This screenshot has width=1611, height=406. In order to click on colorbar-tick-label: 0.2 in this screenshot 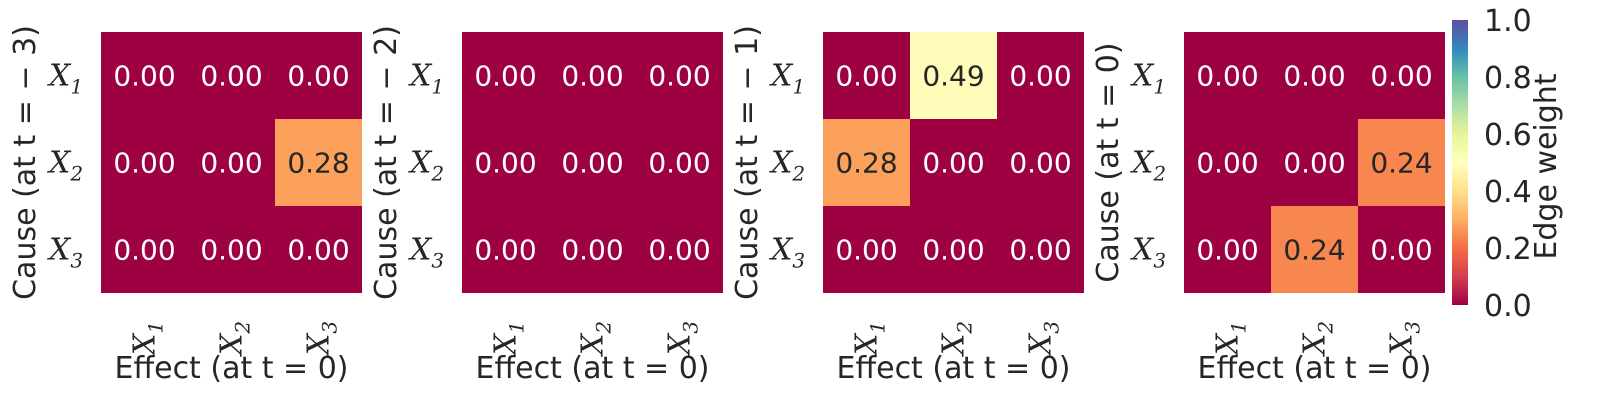, I will do `click(1508, 249)`.